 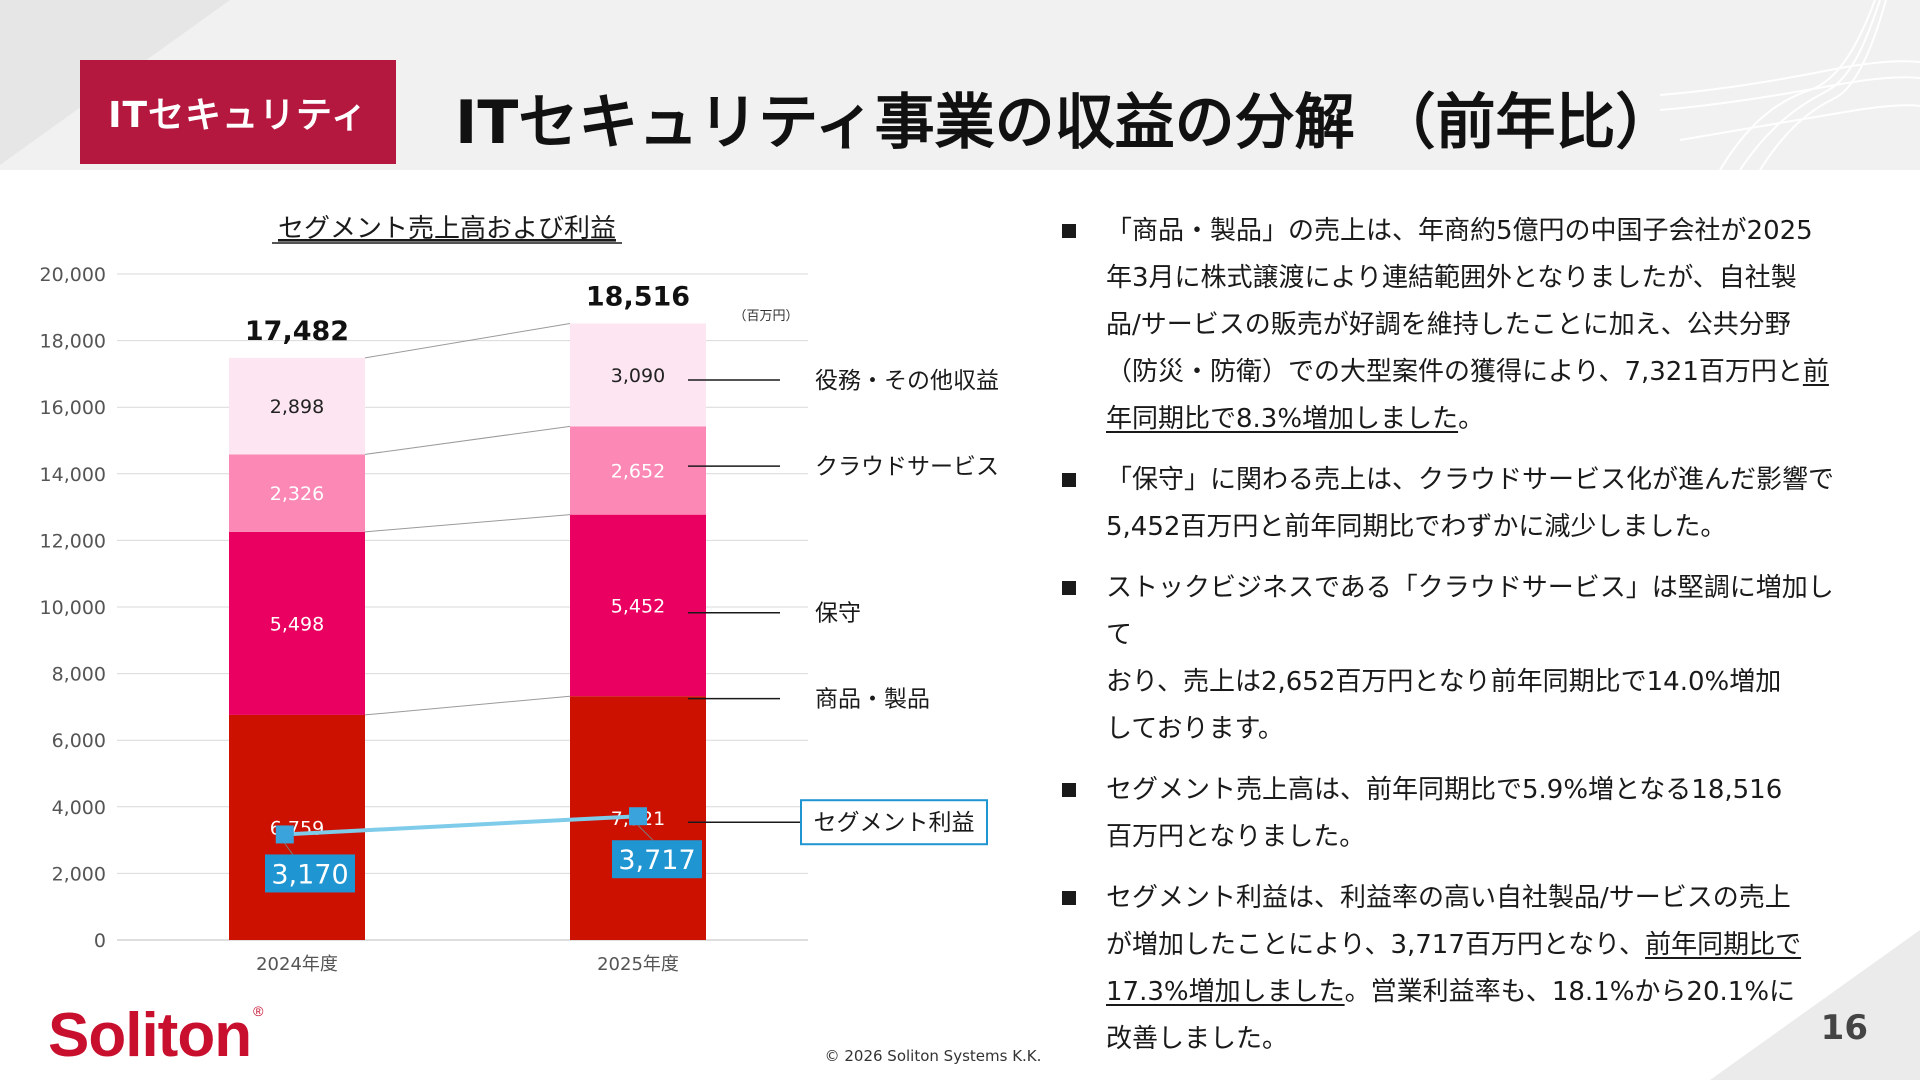 I want to click on page-number: 16, so click(x=1844, y=1028).